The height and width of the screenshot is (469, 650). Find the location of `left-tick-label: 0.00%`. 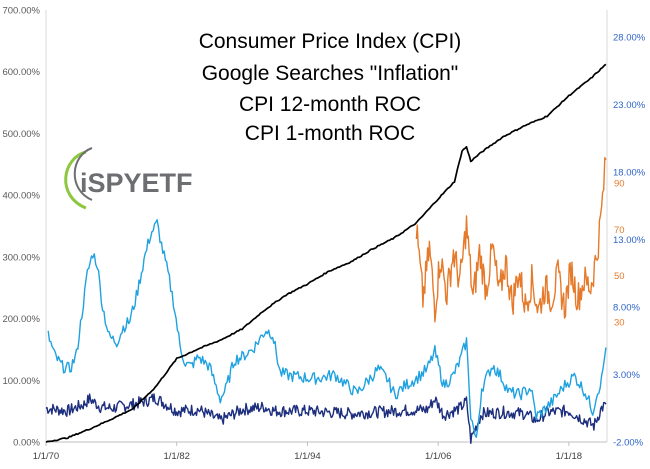

left-tick-label: 0.00% is located at coordinates (26, 443).